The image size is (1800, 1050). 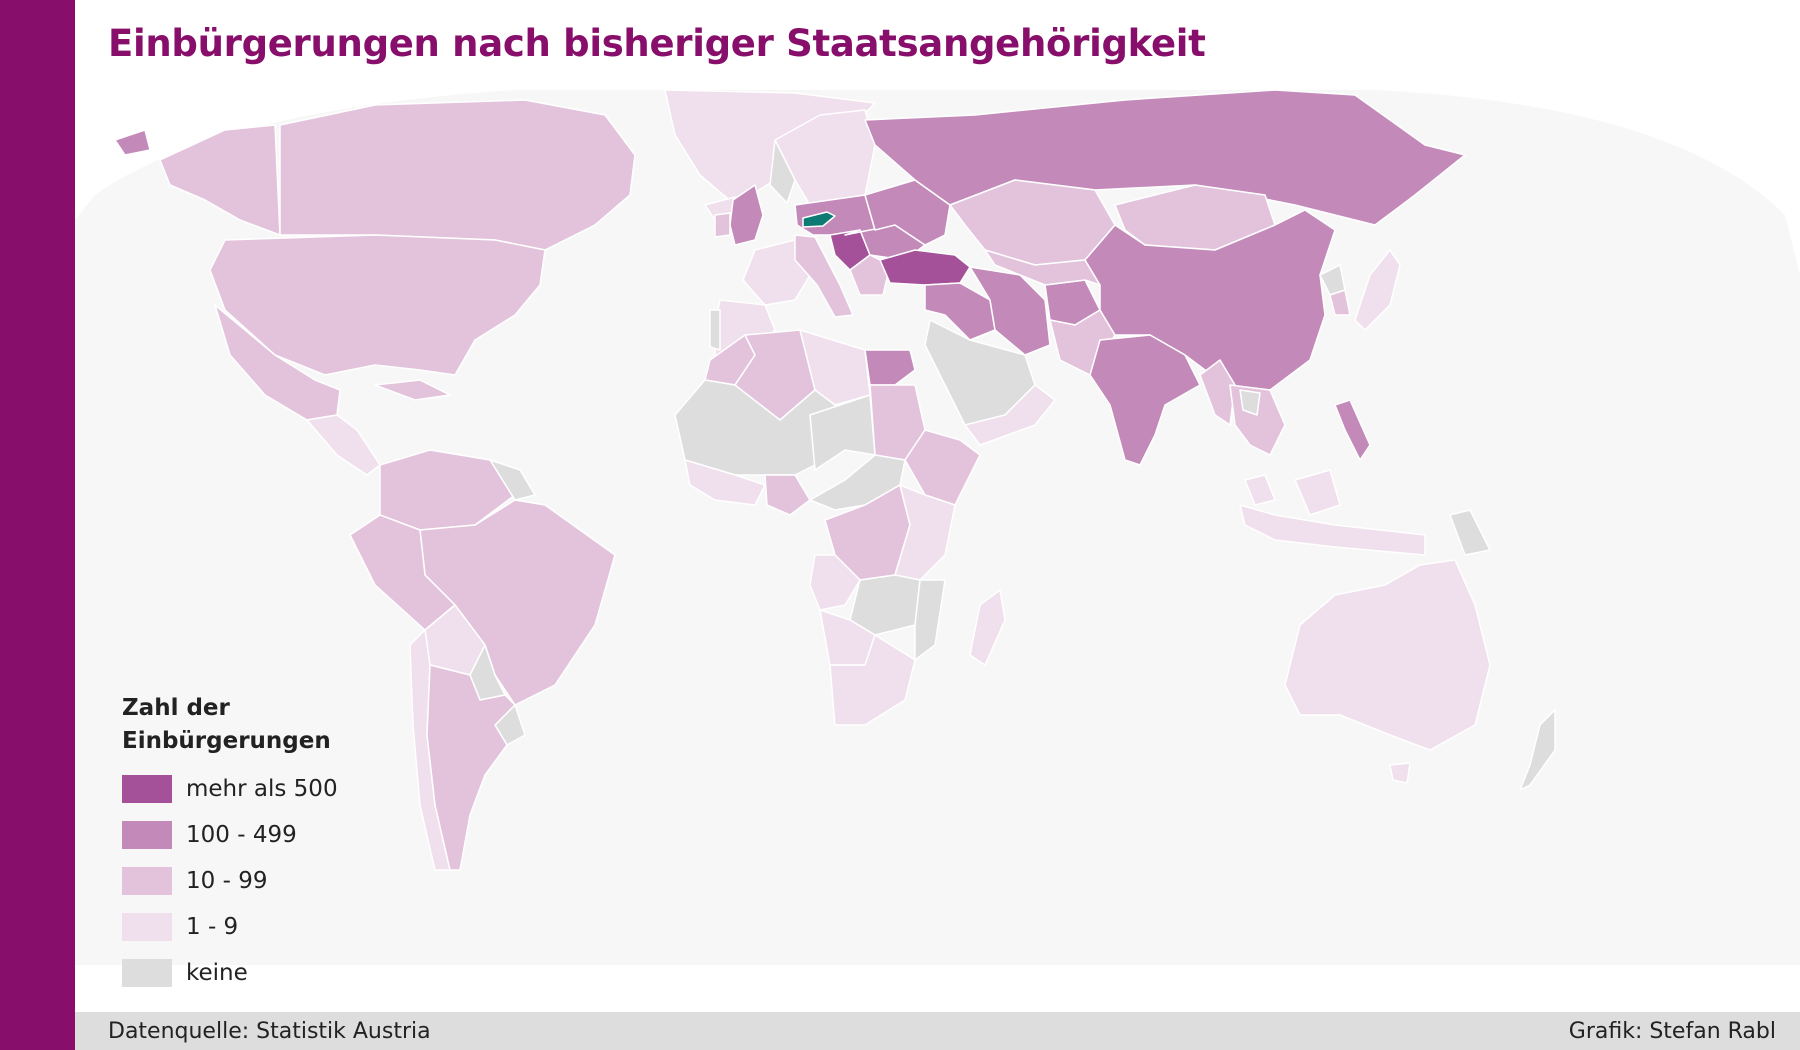 I want to click on legend-label: 10 - 99, so click(x=227, y=881).